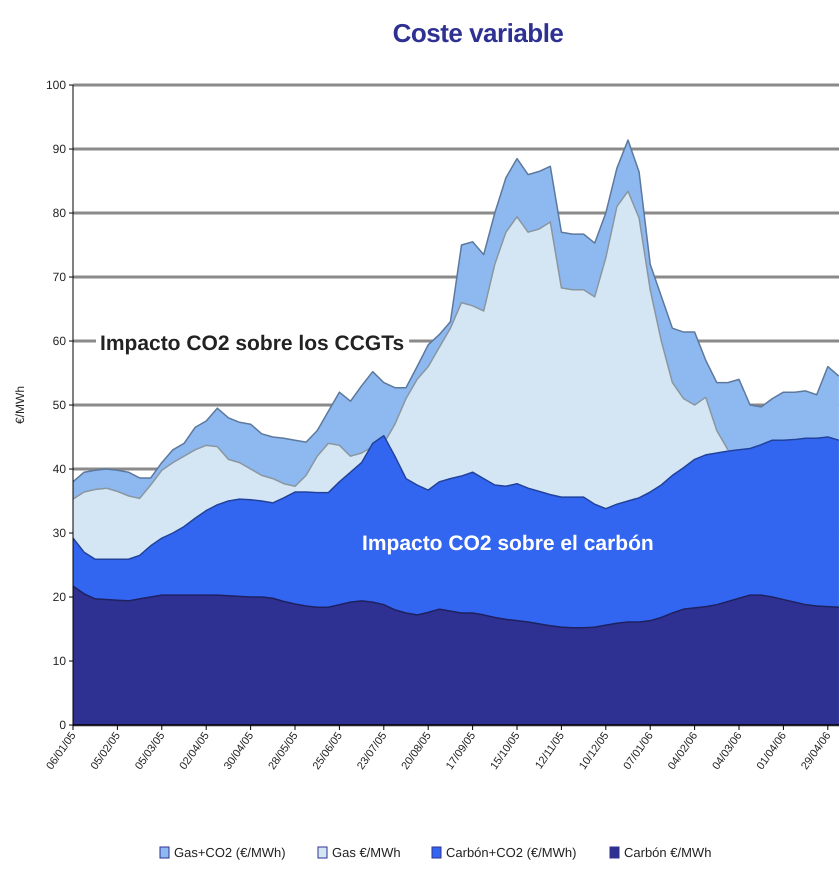  I want to click on y-axis-title: €/MWh, so click(20, 405).